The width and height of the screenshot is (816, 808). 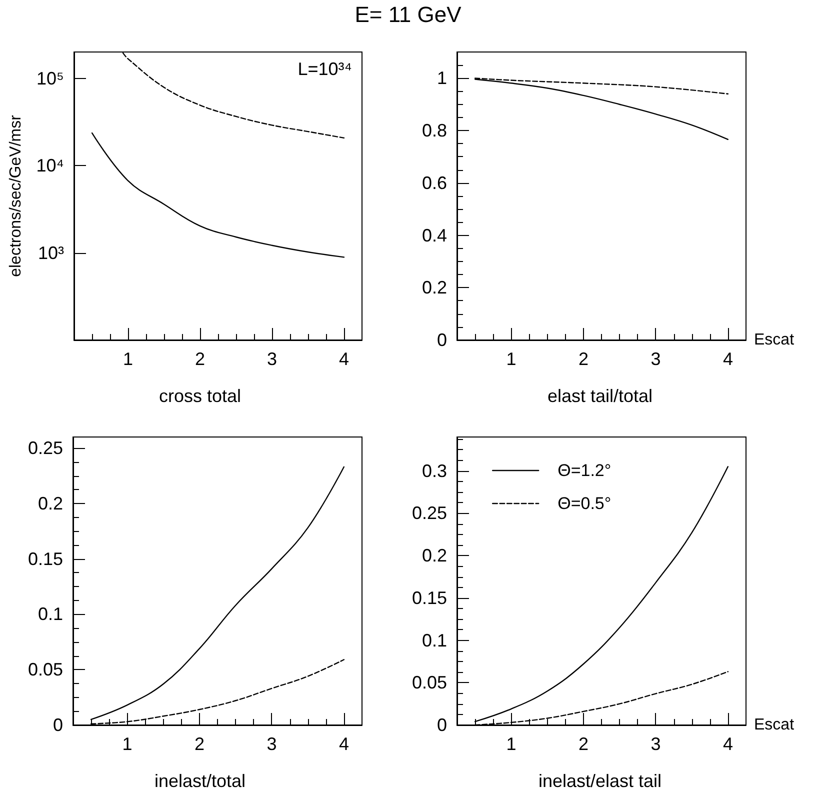 I want to click on y-axis-title: electrons/sec/GeV/msr, so click(x=16, y=195).